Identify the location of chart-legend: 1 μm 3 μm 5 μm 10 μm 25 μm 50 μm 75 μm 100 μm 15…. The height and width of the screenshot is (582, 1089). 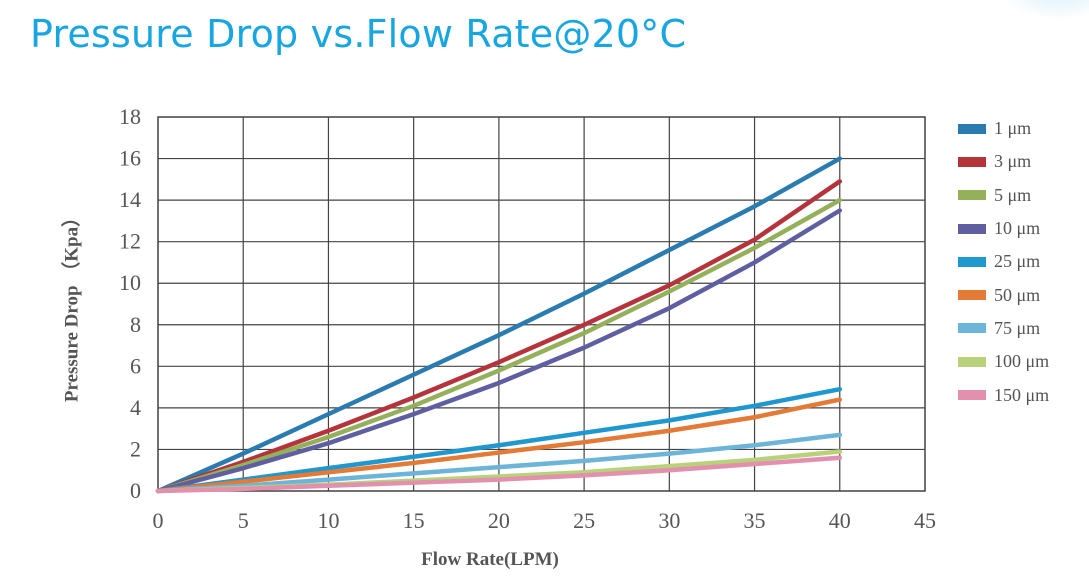
(1003, 262).